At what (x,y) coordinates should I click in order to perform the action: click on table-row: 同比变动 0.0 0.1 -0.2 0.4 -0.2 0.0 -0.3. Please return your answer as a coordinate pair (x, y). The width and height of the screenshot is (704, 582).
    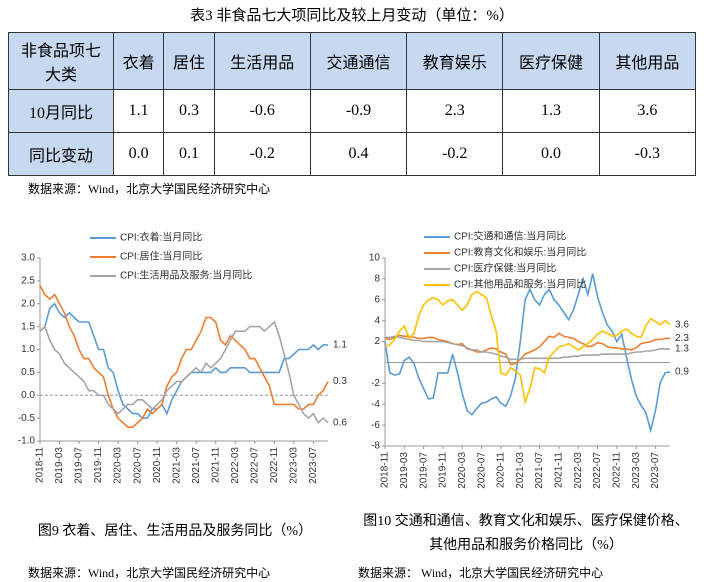
    Looking at the image, I should click on (352, 154).